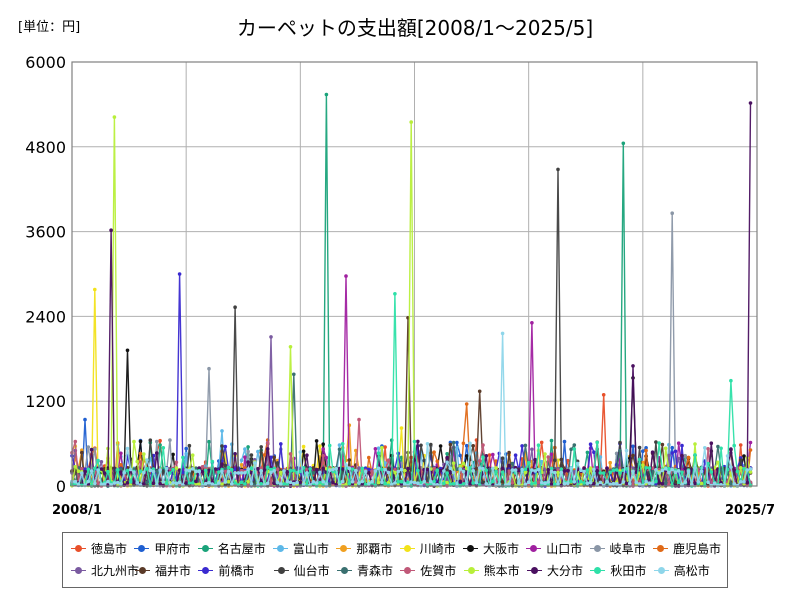 This screenshot has width=800, height=600. Describe the element at coordinates (45, 401) in the screenshot. I see `y-tick-label: 1200` at that location.